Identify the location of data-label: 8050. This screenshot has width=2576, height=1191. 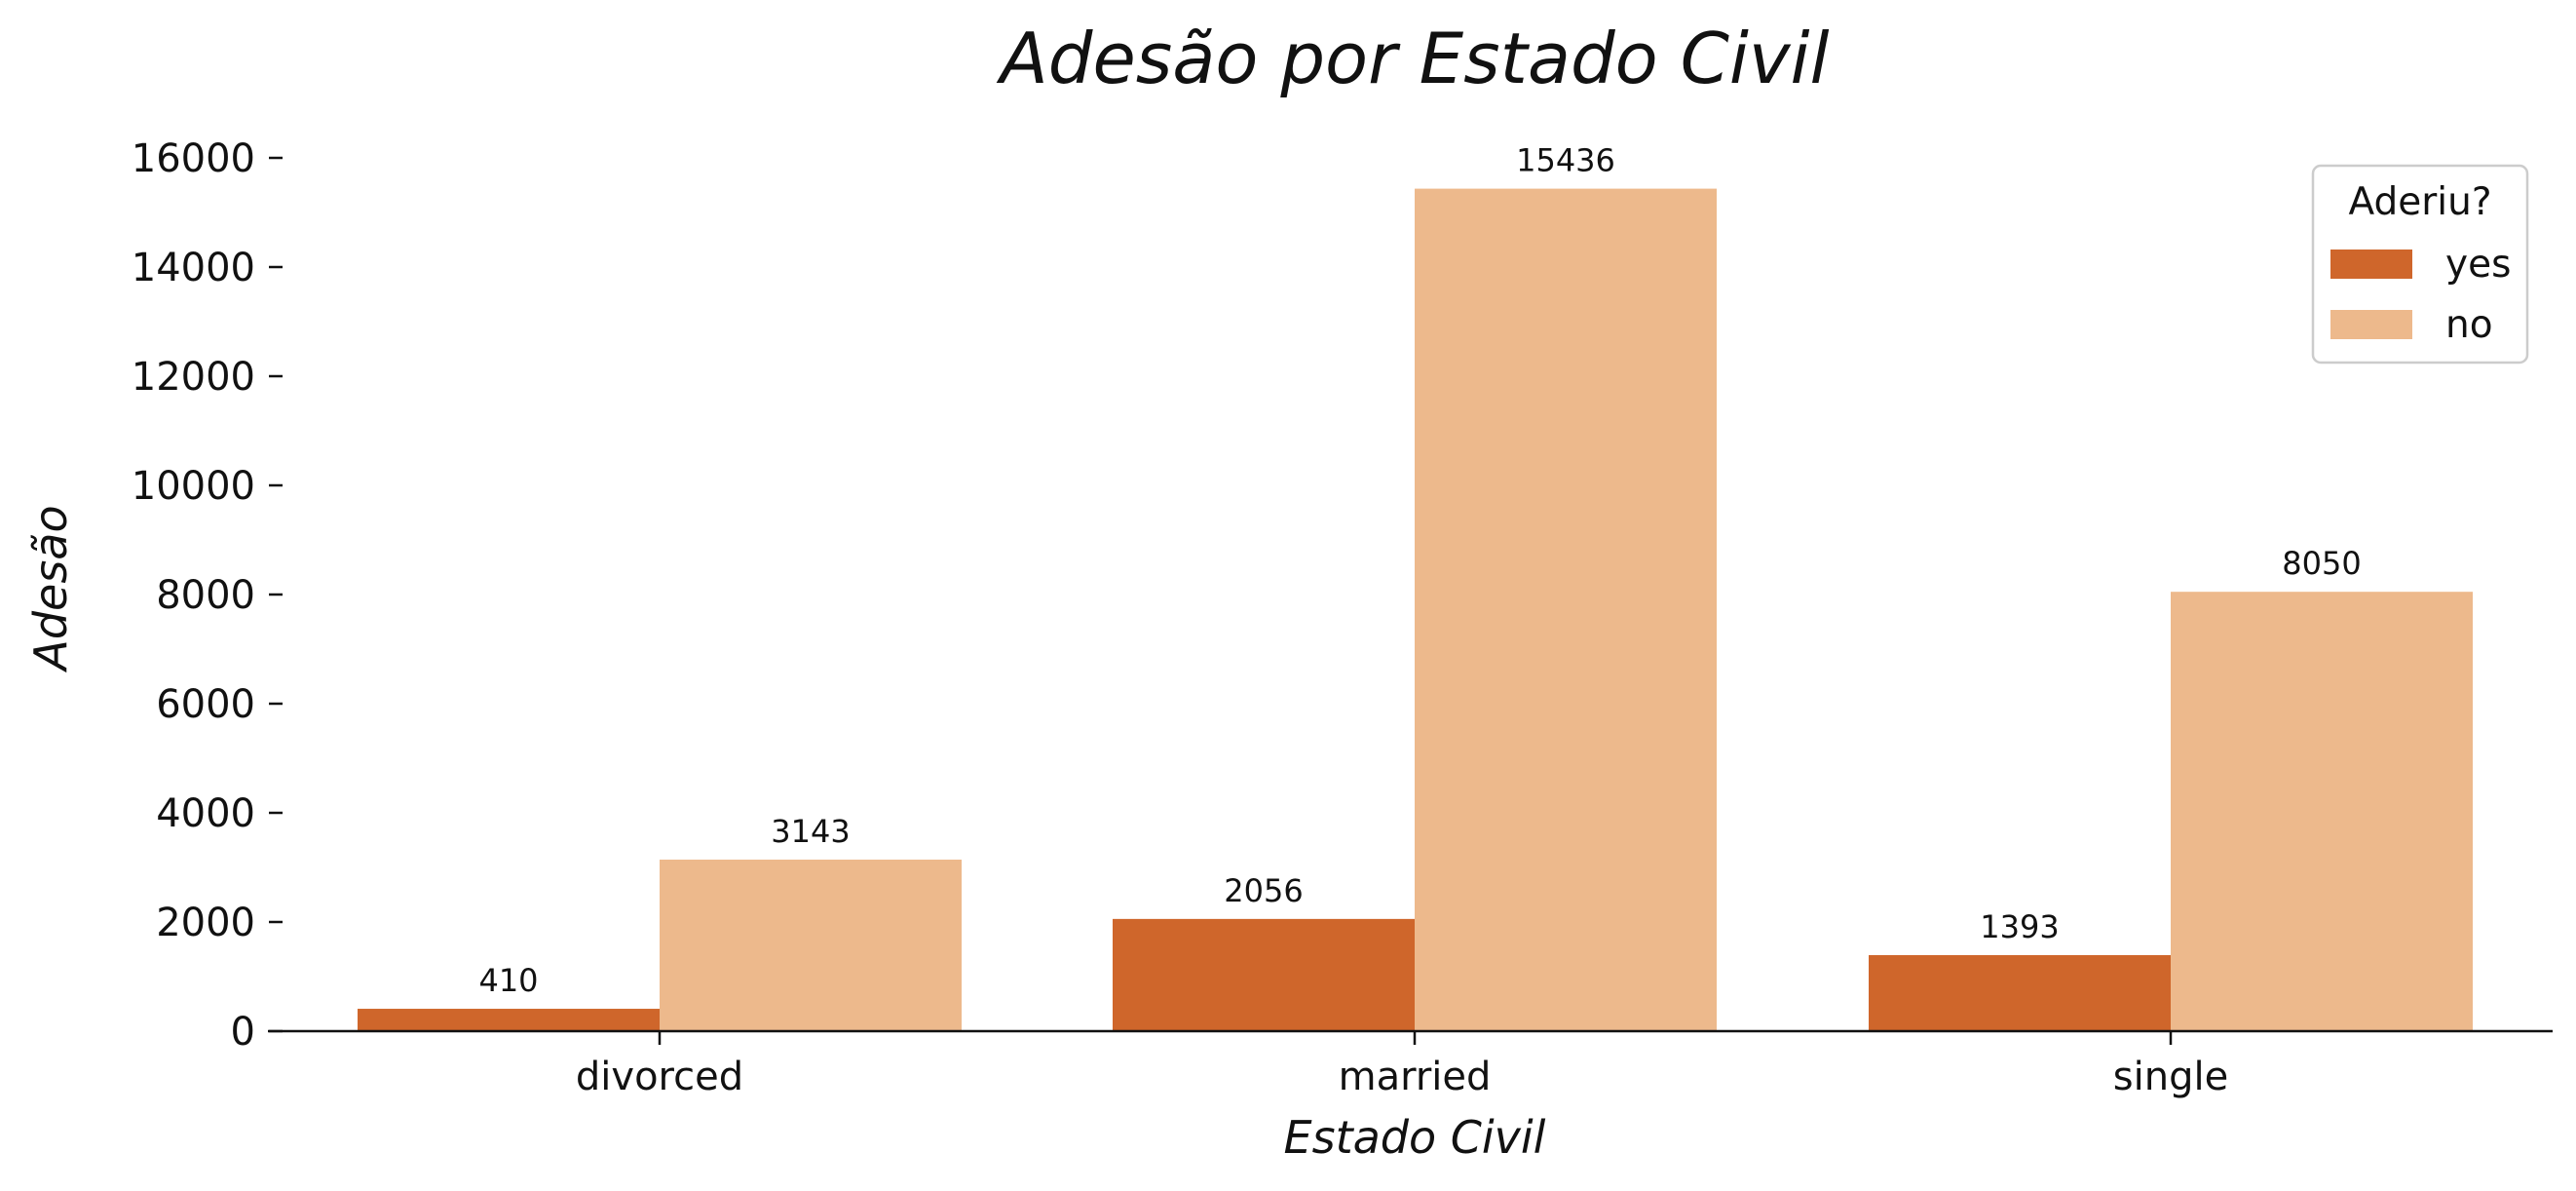
(2321, 563).